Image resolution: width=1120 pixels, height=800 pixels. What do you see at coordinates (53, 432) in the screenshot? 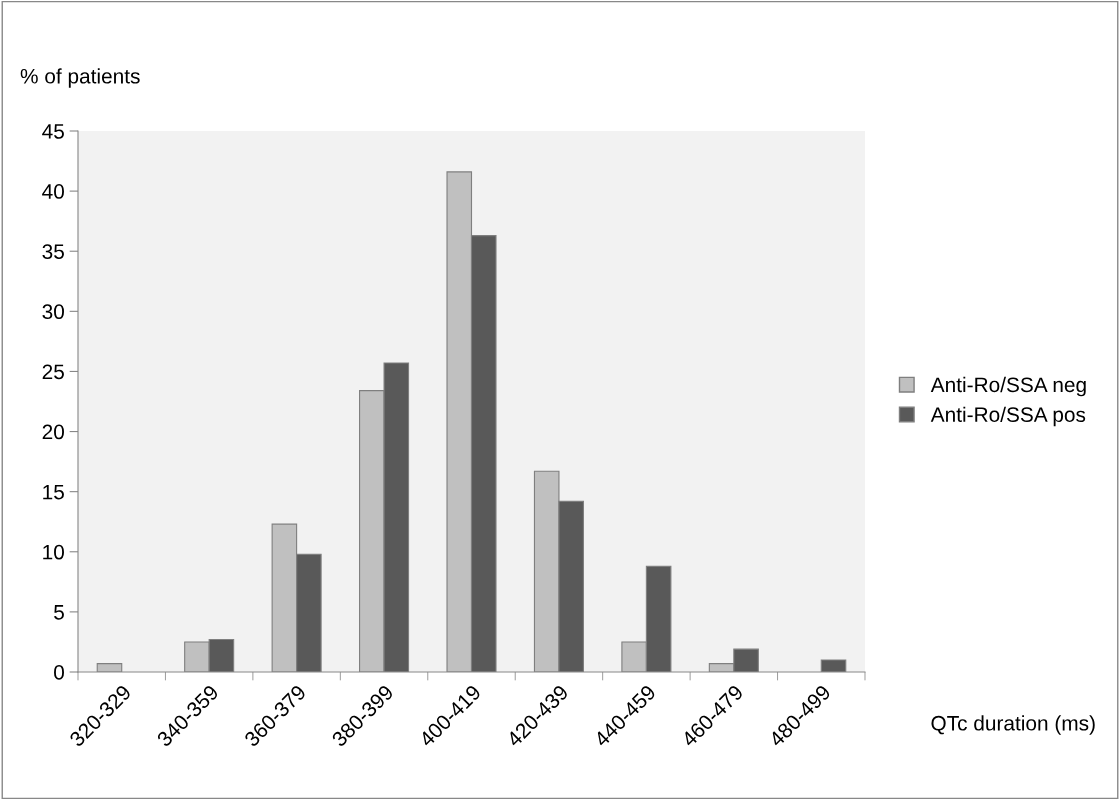
I see `y-tick-label: 20` at bounding box center [53, 432].